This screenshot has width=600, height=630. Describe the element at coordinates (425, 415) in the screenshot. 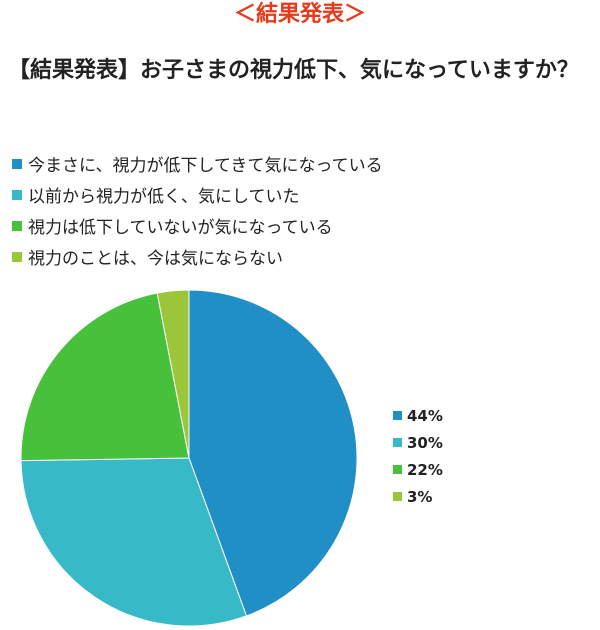

I see `percent-label: 44%` at that location.